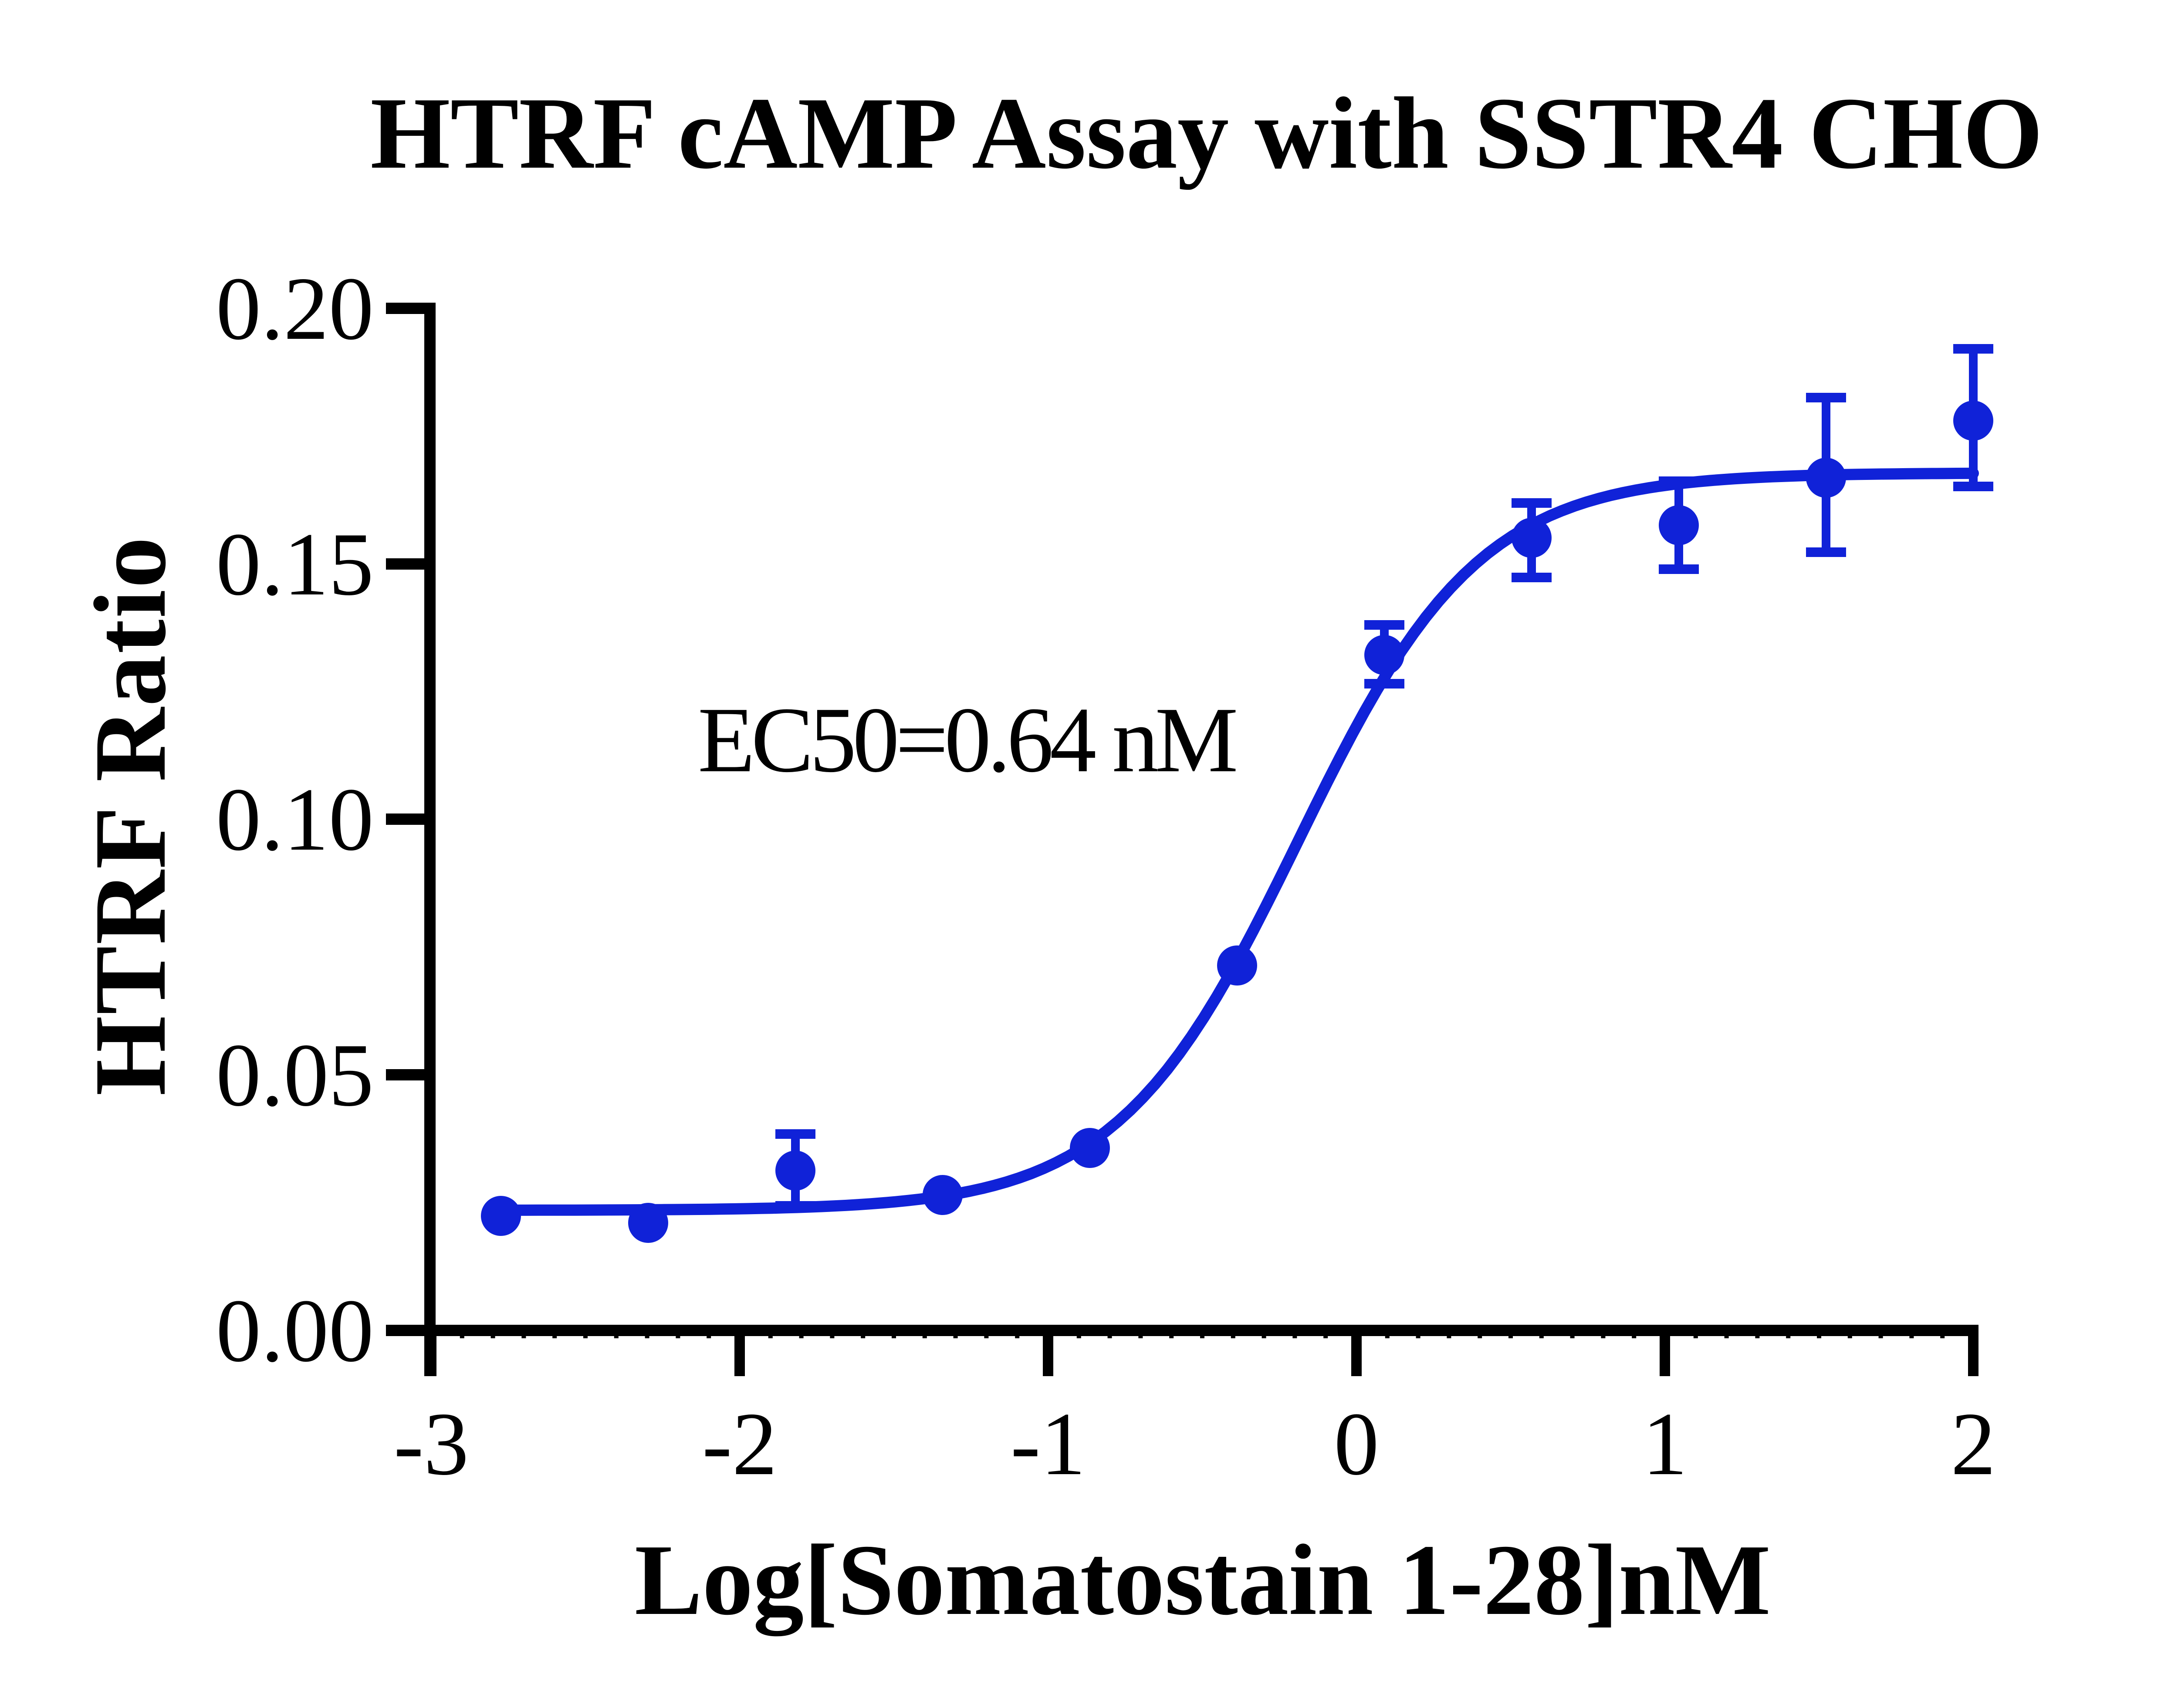 This screenshot has height=1708, width=2178. Describe the element at coordinates (295, 308) in the screenshot. I see `svg-text: 0.20` at that location.